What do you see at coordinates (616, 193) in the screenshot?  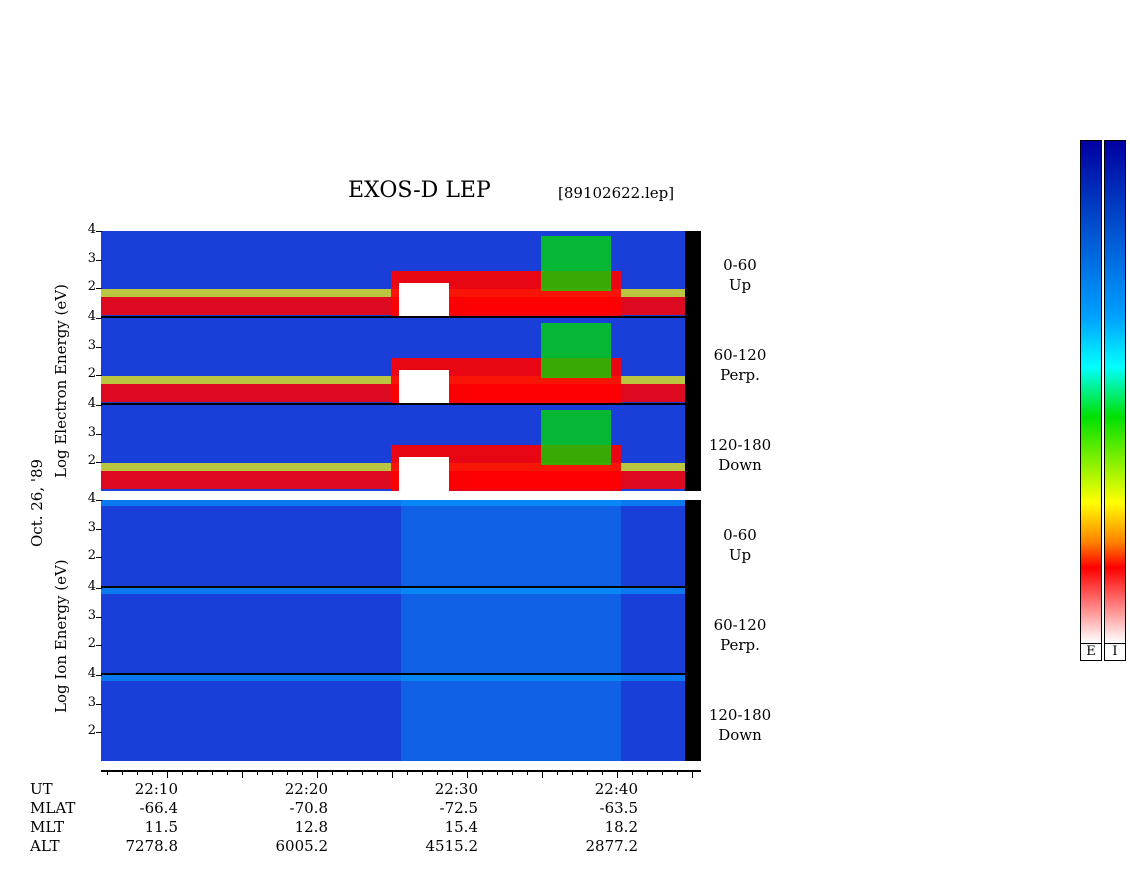 I see `file-name: [89102622.lep]` at bounding box center [616, 193].